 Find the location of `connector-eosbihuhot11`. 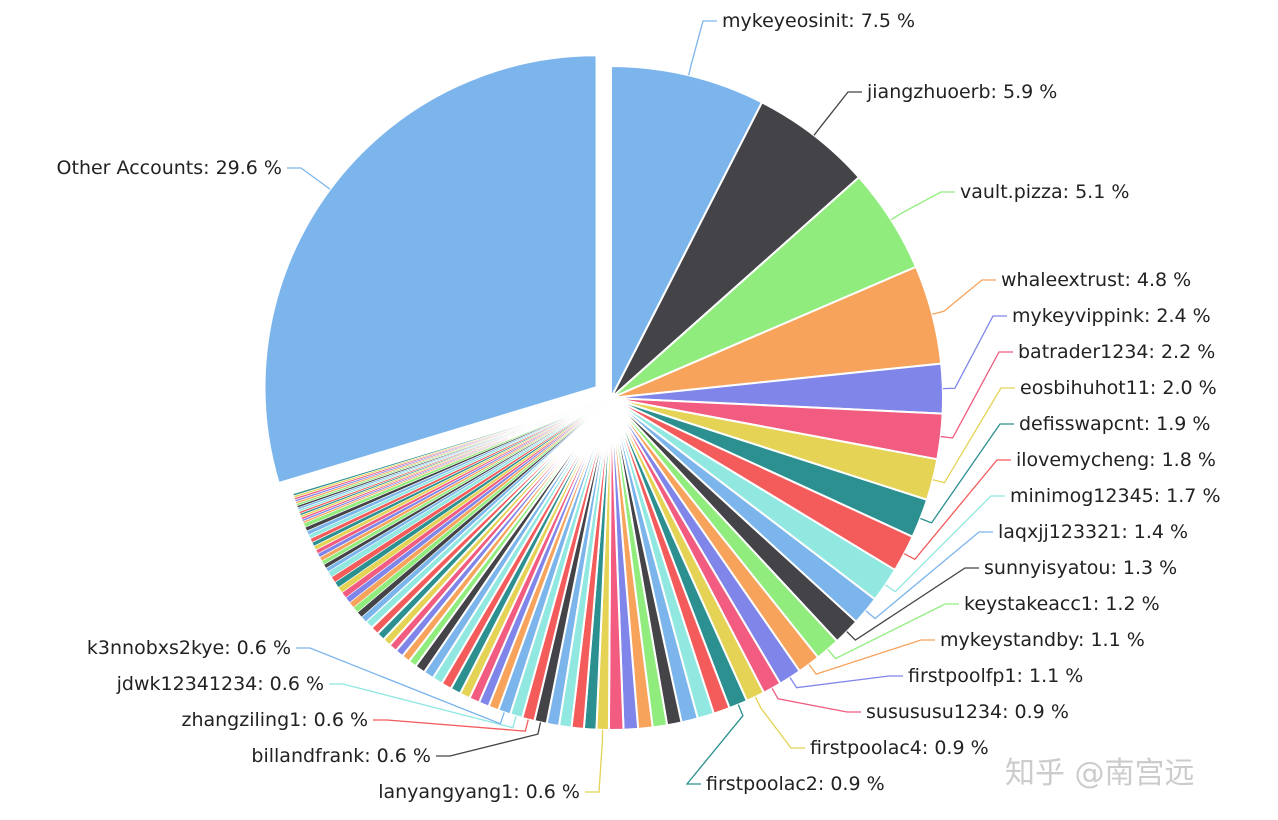

connector-eosbihuhot11 is located at coordinates (973, 435).